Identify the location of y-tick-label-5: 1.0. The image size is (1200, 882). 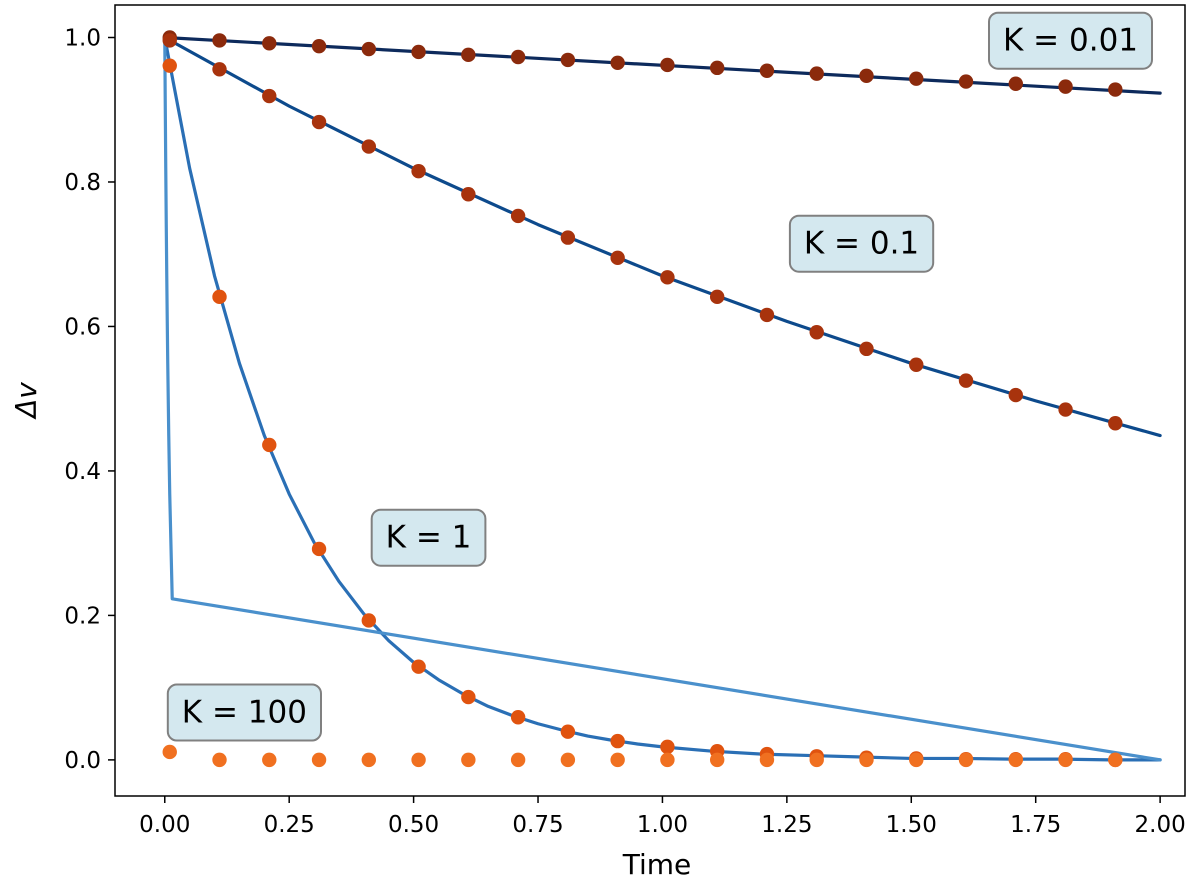
(82, 39).